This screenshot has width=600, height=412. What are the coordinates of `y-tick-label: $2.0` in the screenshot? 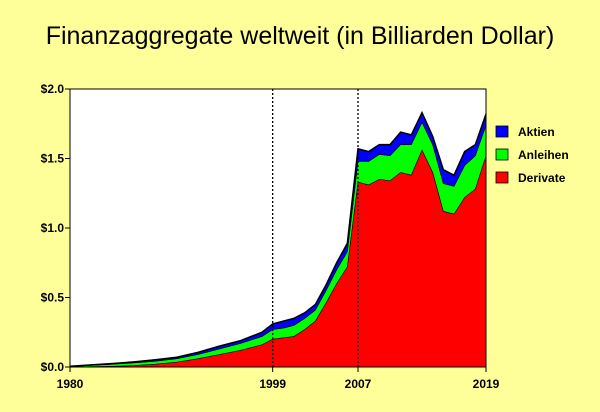 It's located at (53, 89).